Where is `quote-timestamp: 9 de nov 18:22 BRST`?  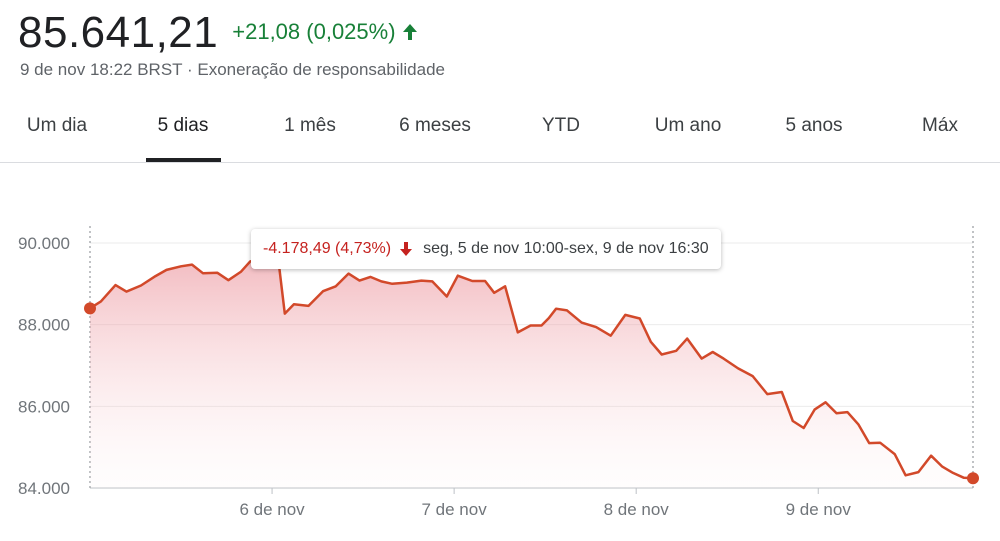 quote-timestamp: 9 de nov 18:22 BRST is located at coordinates (101, 69).